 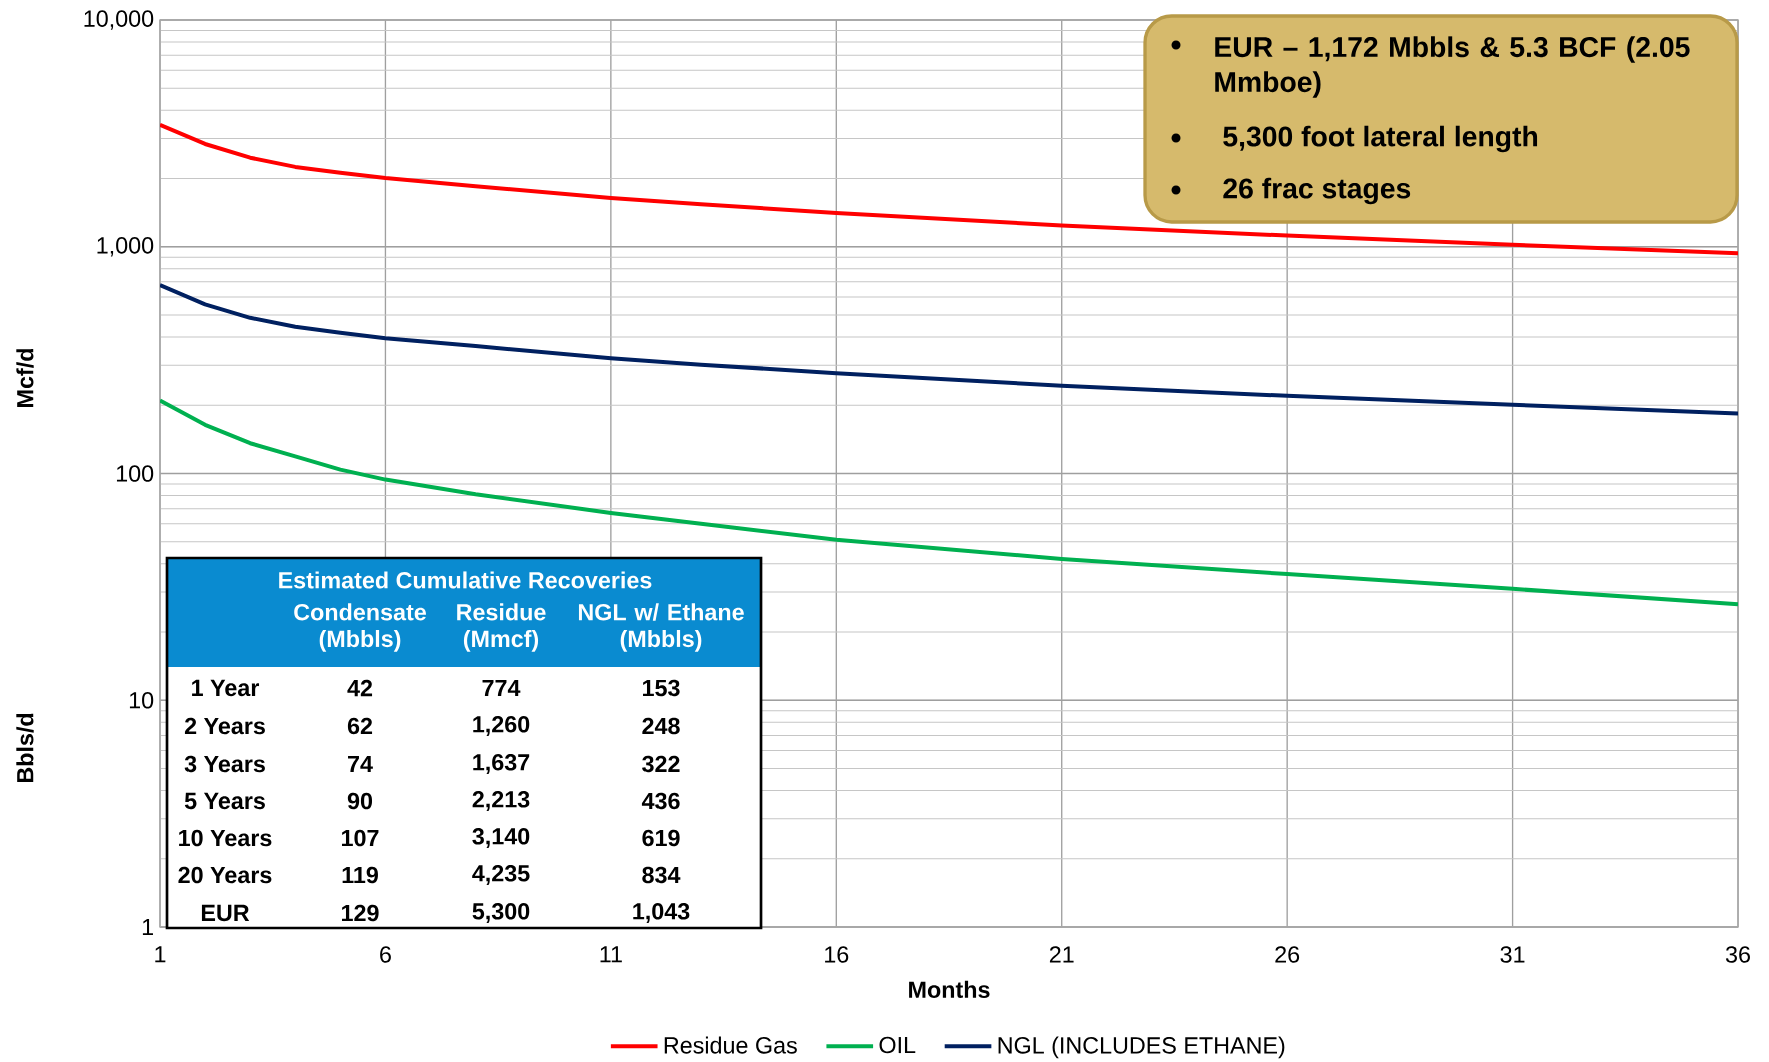 I want to click on annotation: 3 Years, so click(x=224, y=764).